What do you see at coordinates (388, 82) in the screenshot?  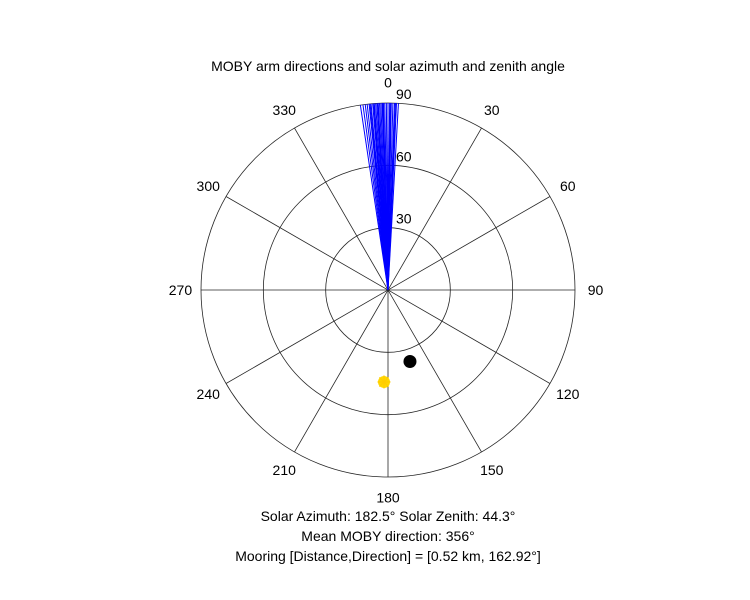 I see `theta-tick-label: 0` at bounding box center [388, 82].